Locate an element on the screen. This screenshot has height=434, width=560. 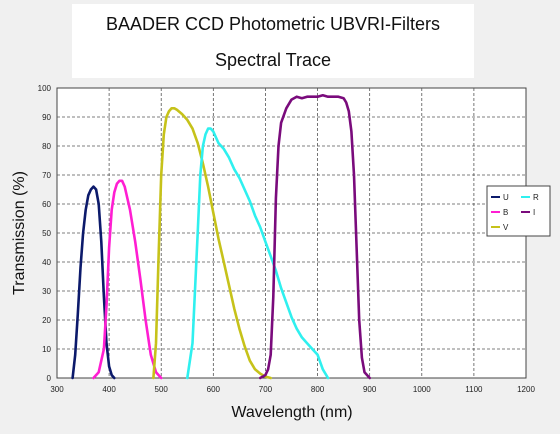
y-axis-label: Transmission (%) is located at coordinates (19, 233).